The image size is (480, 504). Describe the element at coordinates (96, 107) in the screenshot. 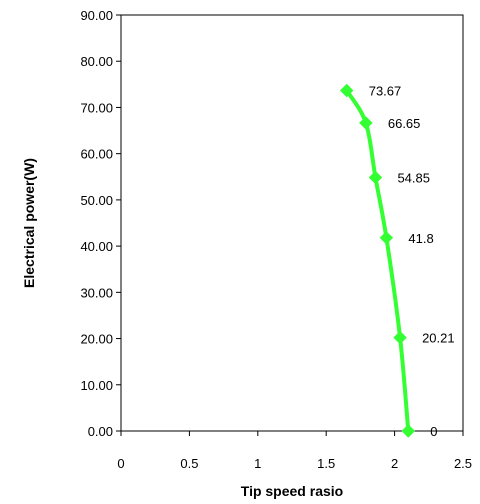

I see `y-tick-label: 70.00` at that location.